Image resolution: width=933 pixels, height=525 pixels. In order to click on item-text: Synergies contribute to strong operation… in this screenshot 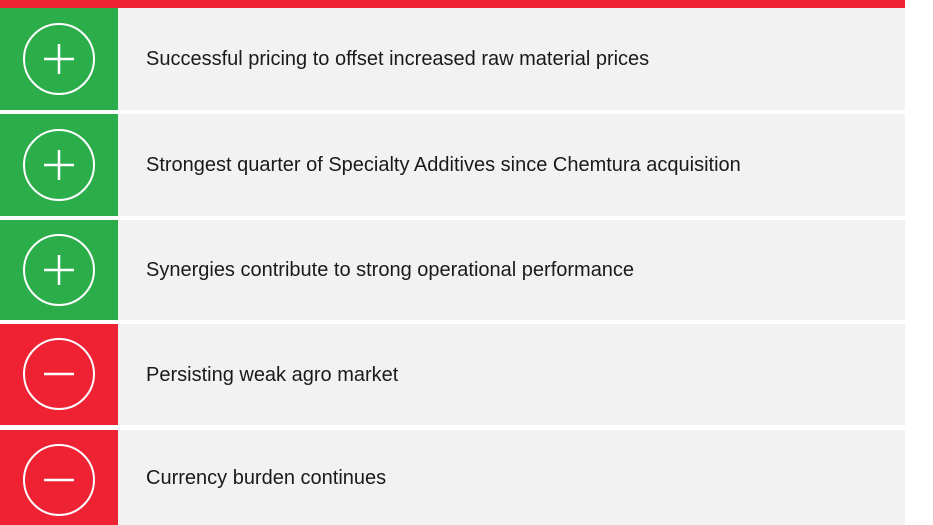, I will do `click(390, 270)`.